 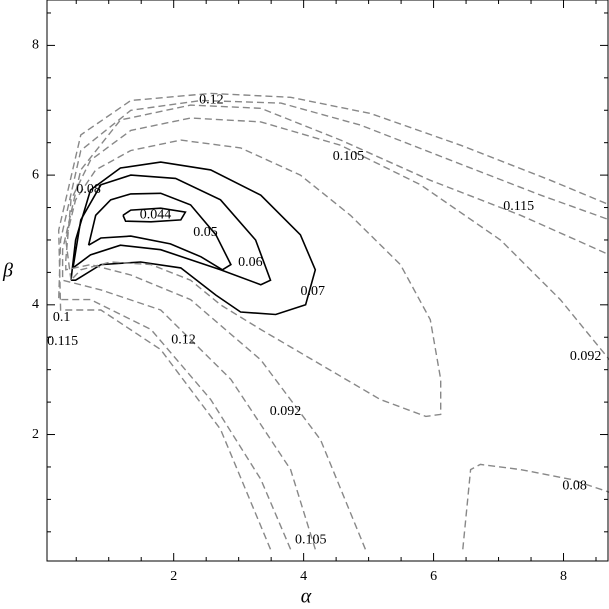 I want to click on x-tick-label: 8, so click(x=563, y=576).